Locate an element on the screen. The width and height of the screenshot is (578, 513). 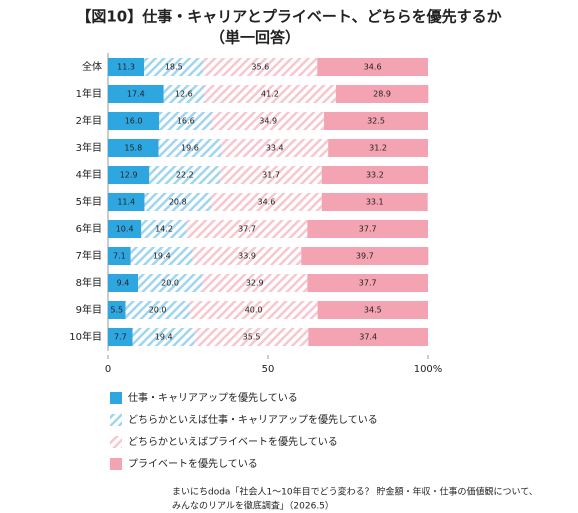
data-label: 5.5 is located at coordinates (116, 310).